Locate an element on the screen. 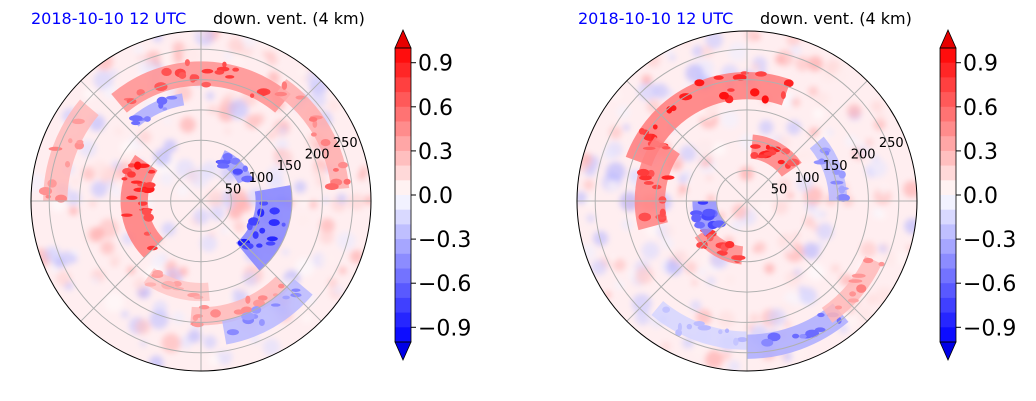  colorbar-tick-label: −0.9 is located at coordinates (444, 328).